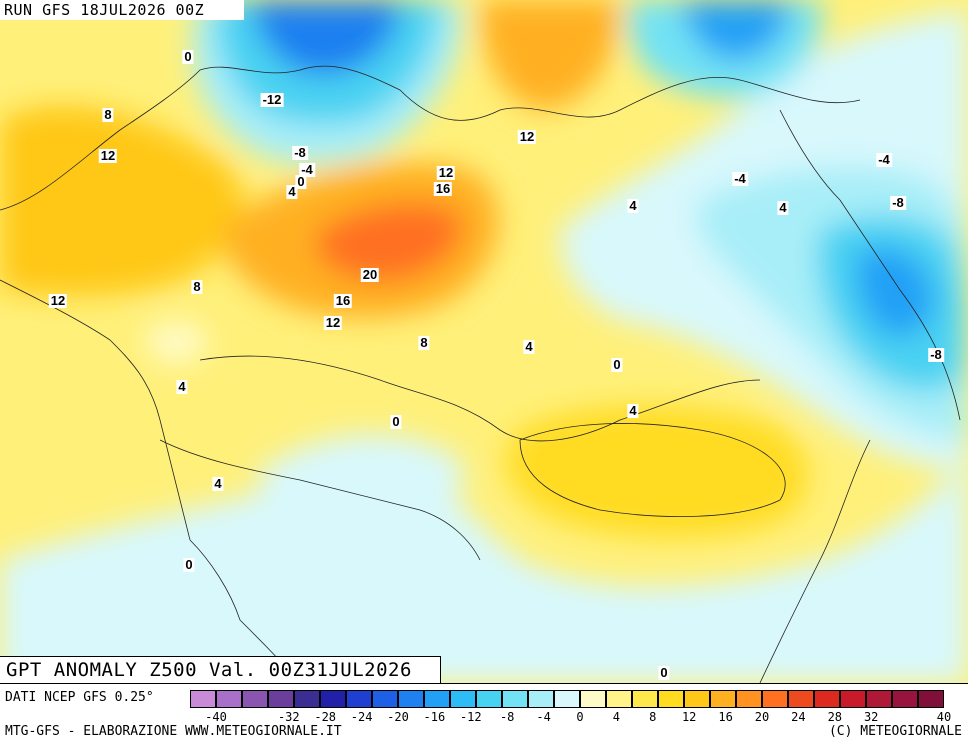 The width and height of the screenshot is (968, 746). Describe the element at coordinates (216, 717) in the screenshot. I see `colorbar-tick-label: -40` at that location.